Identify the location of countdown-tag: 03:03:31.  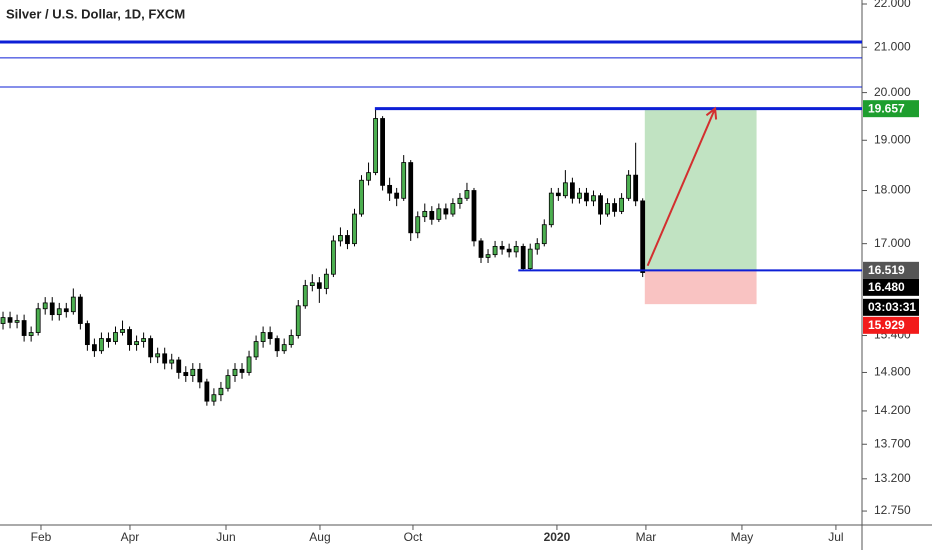
(892, 307).